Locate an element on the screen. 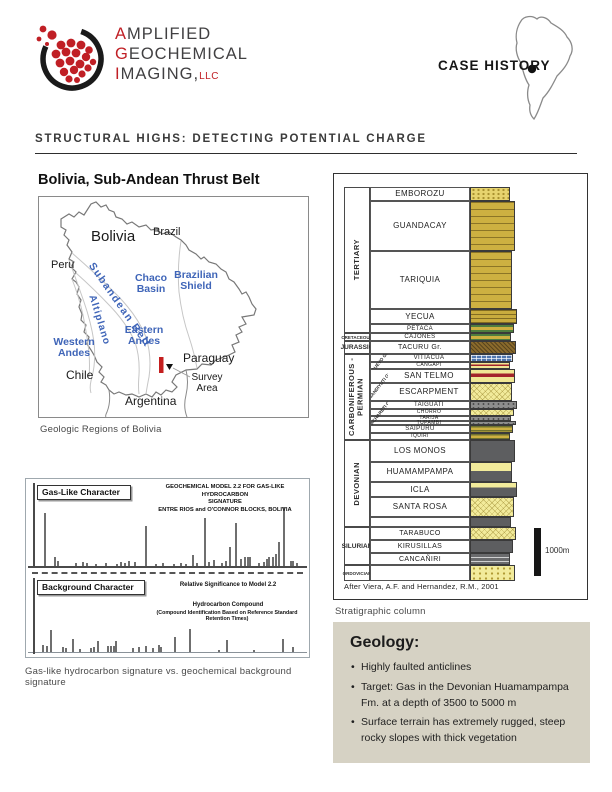  strat-formation-kirusillas: KIRUSILLAS is located at coordinates (420, 546).